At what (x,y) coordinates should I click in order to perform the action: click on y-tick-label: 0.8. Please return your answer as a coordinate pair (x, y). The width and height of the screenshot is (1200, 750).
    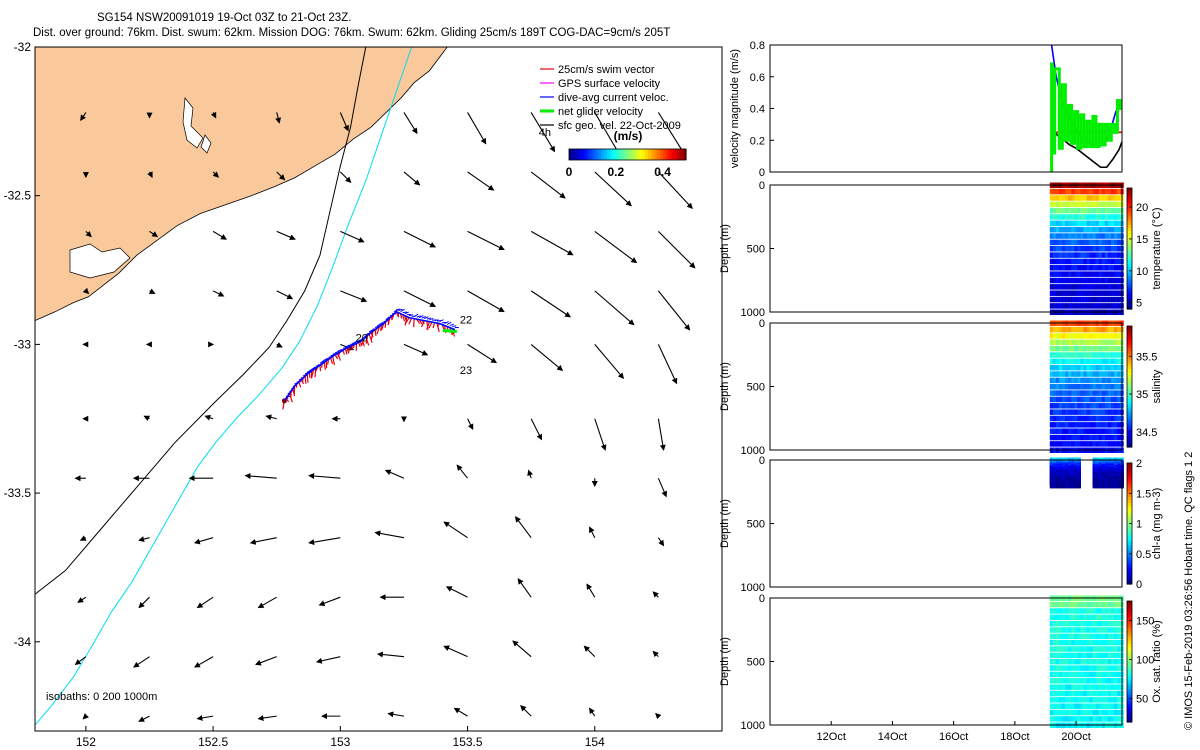
    Looking at the image, I should click on (757, 46).